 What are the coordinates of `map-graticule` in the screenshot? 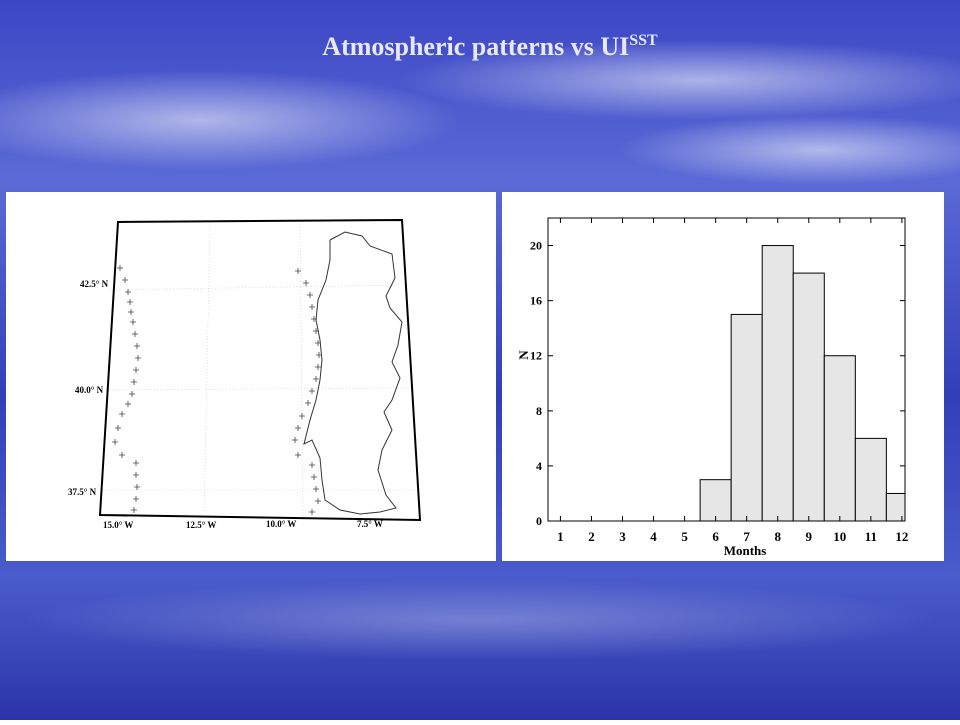 It's located at (260, 369).